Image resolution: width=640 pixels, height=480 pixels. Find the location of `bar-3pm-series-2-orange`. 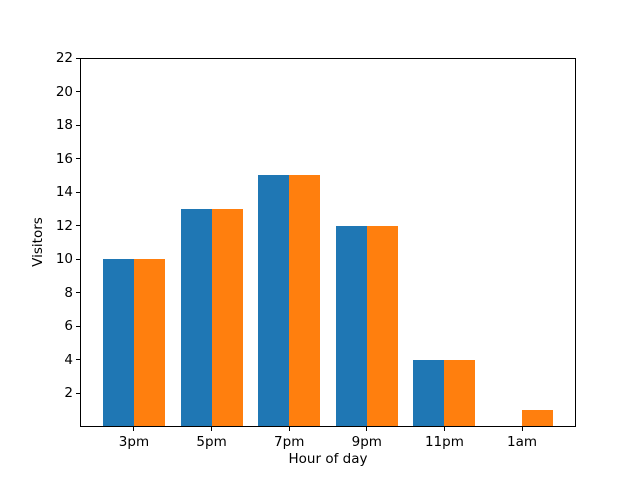

bar-3pm-series-2-orange is located at coordinates (149, 343).